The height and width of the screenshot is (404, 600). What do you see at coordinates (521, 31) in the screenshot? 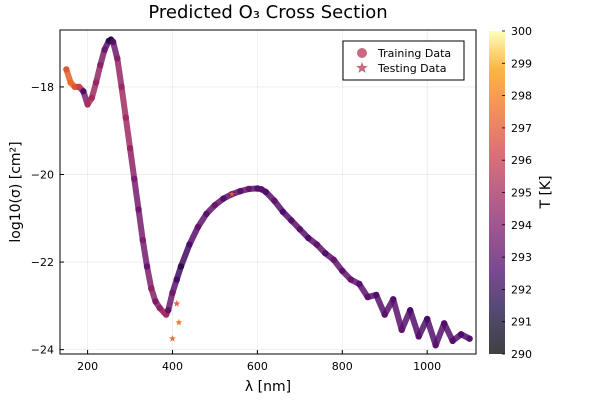
I see `colorbar-tick-label: 300` at bounding box center [521, 31].